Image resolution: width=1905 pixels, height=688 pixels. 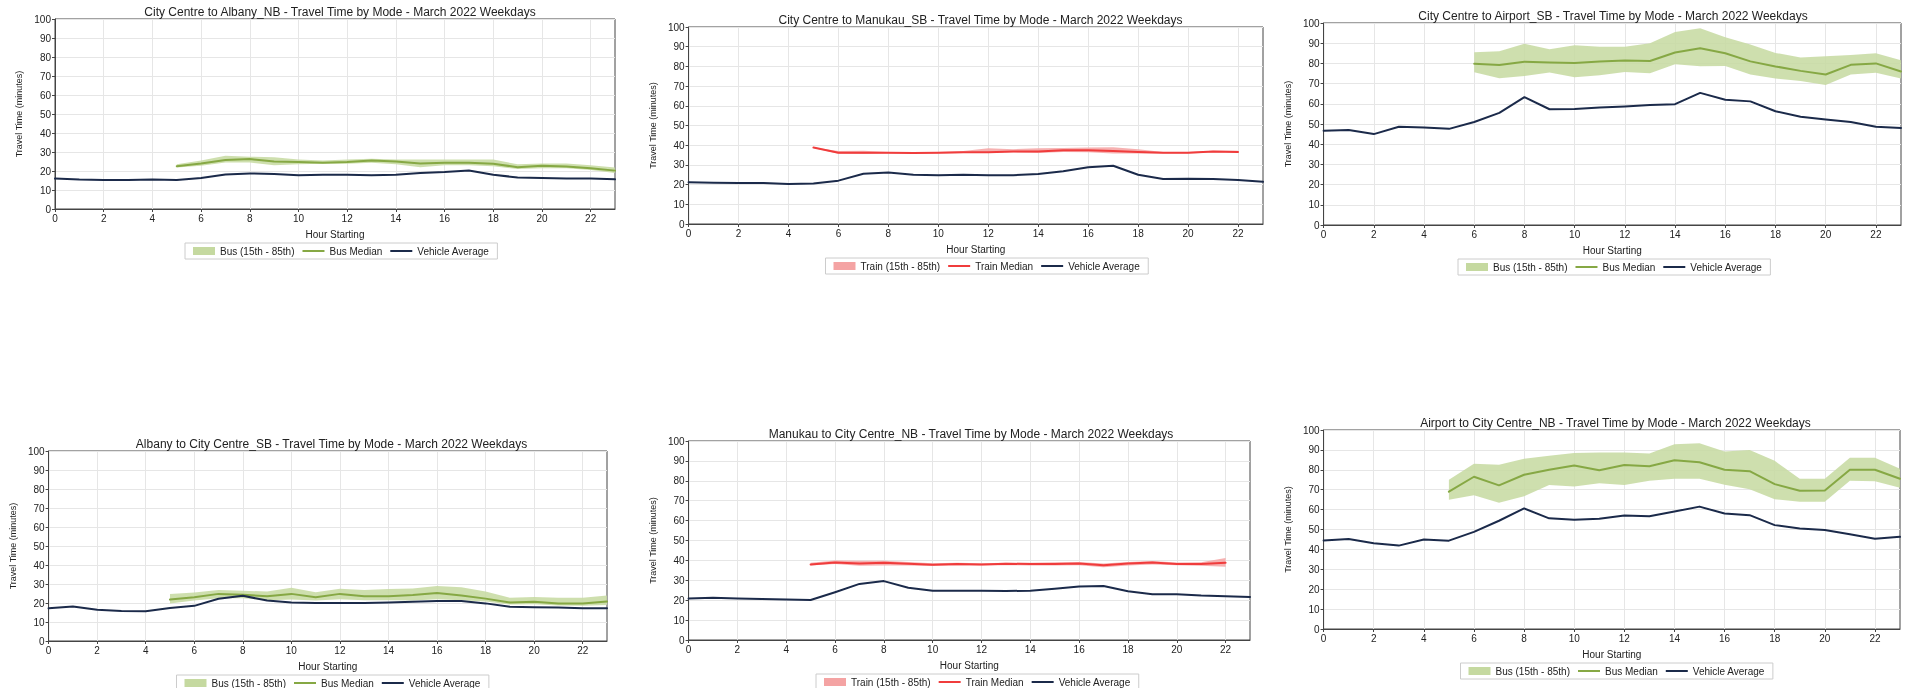 I want to click on legend-label: Bus (15th - 85th), so click(x=1530, y=267).